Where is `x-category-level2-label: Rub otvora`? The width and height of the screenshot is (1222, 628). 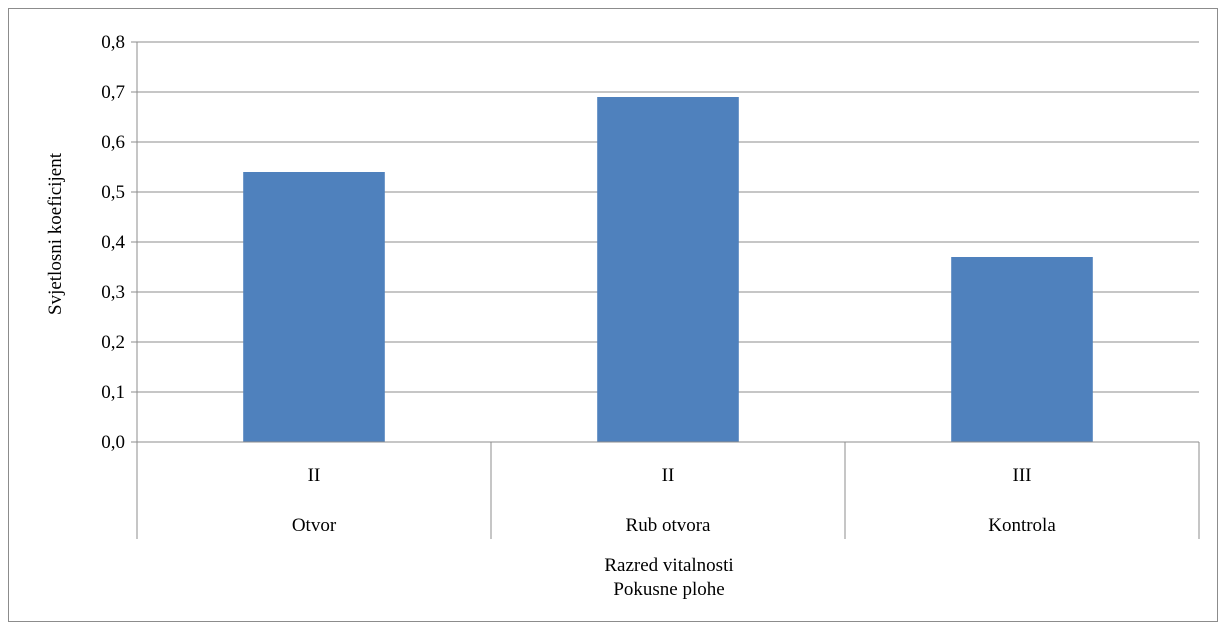 x-category-level2-label: Rub otvora is located at coordinates (669, 525).